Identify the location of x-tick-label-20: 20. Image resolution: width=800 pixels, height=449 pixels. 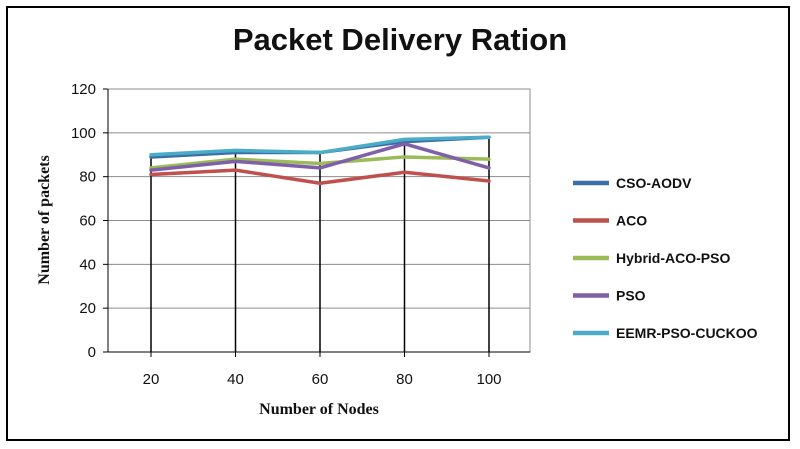
(151, 379).